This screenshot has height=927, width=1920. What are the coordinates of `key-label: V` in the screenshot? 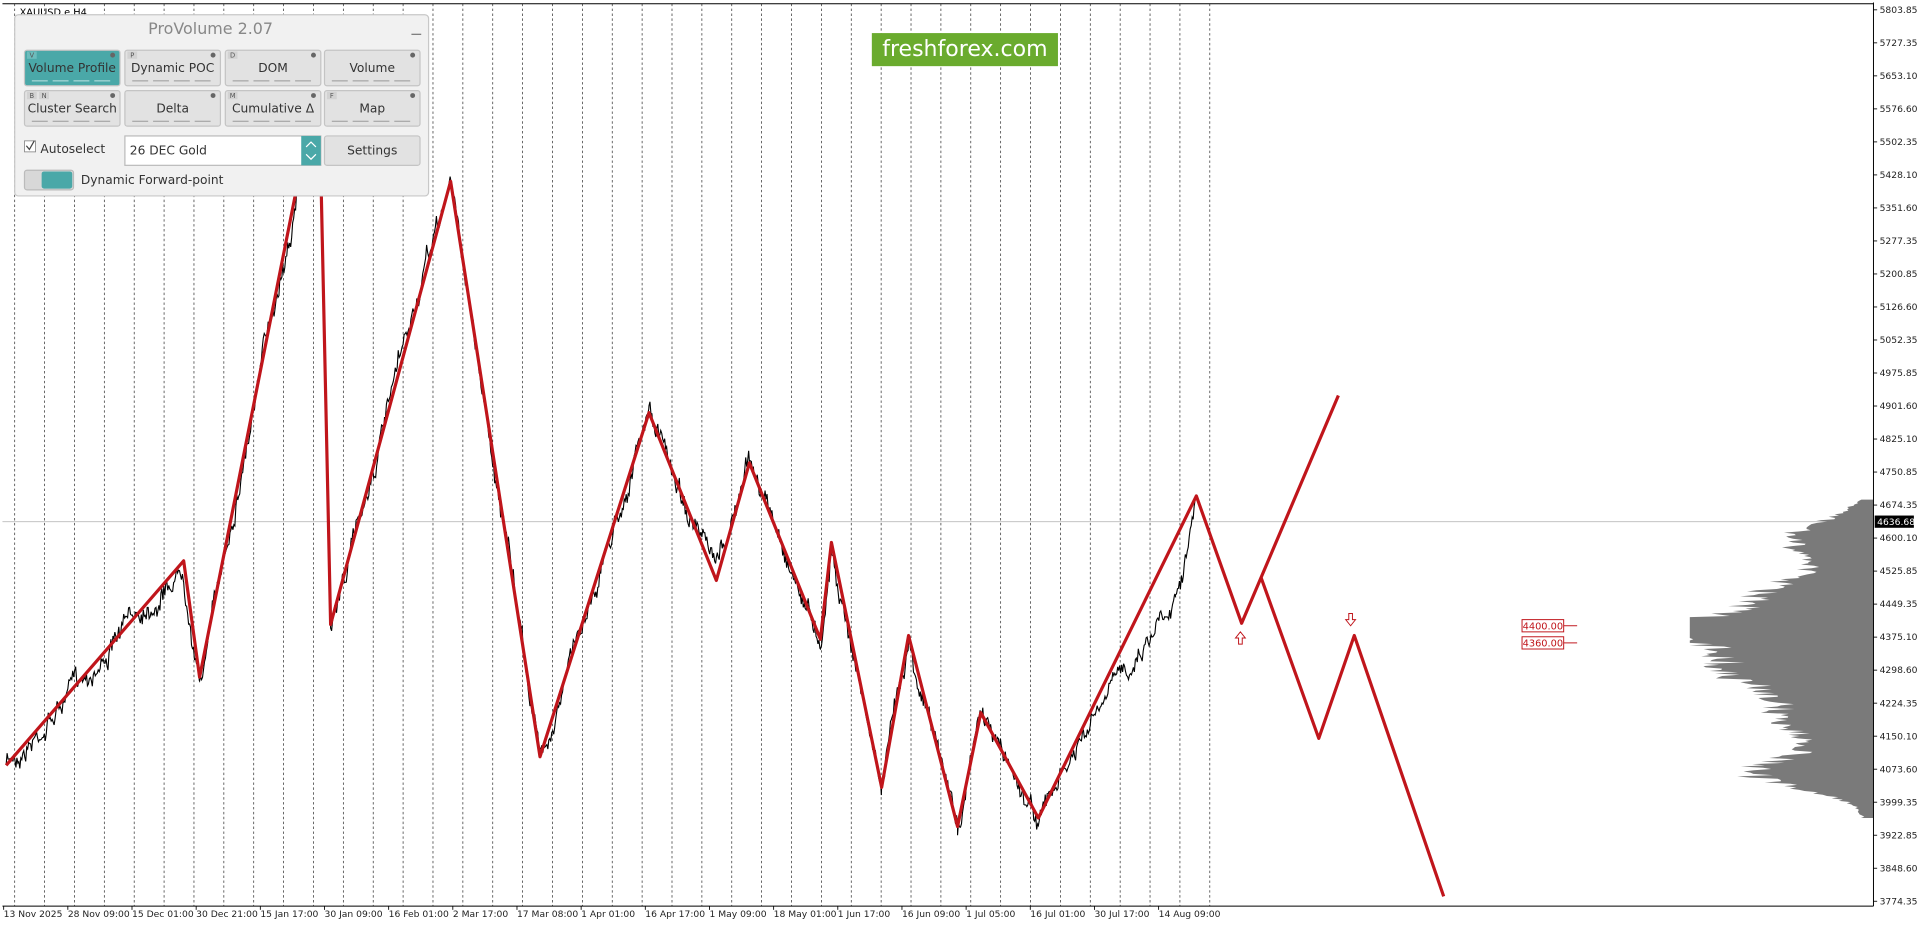 It's located at (32, 56).